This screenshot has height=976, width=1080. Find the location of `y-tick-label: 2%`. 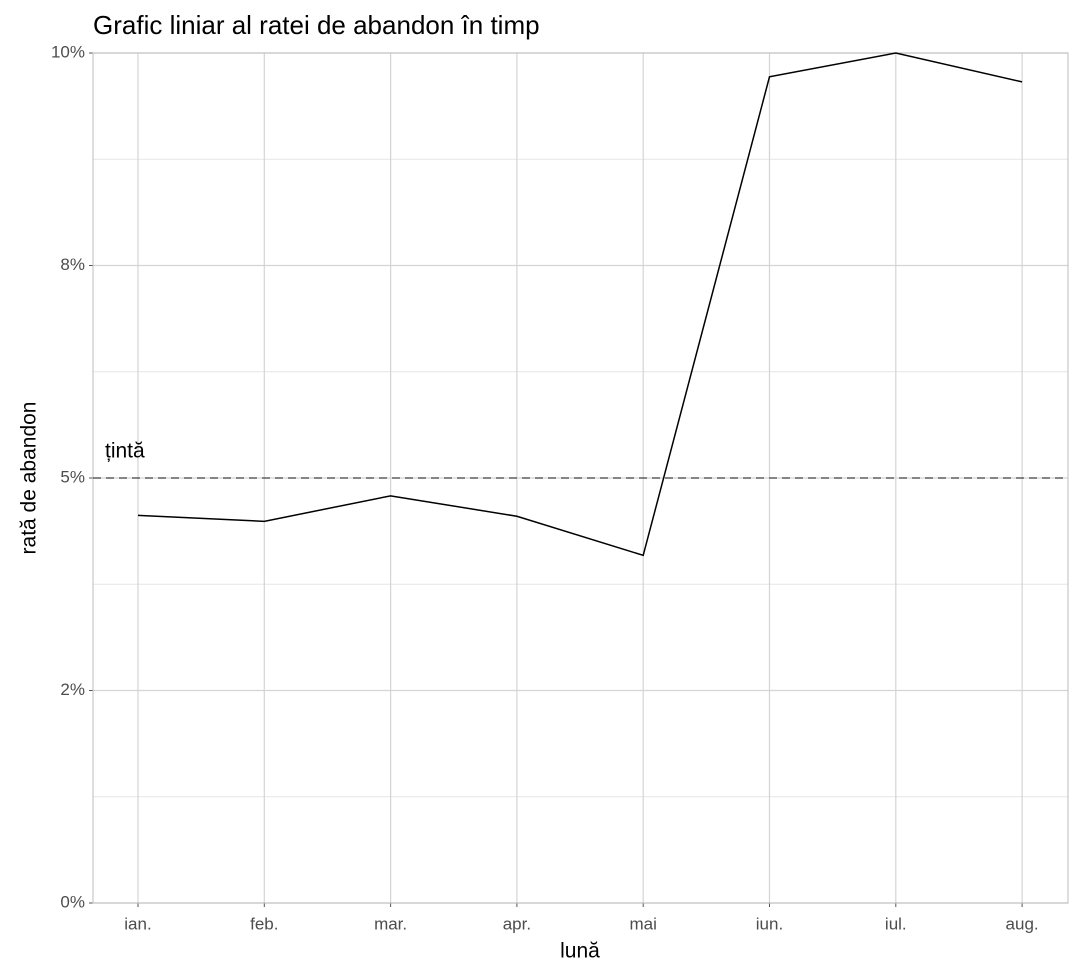

y-tick-label: 2% is located at coordinates (72, 689).